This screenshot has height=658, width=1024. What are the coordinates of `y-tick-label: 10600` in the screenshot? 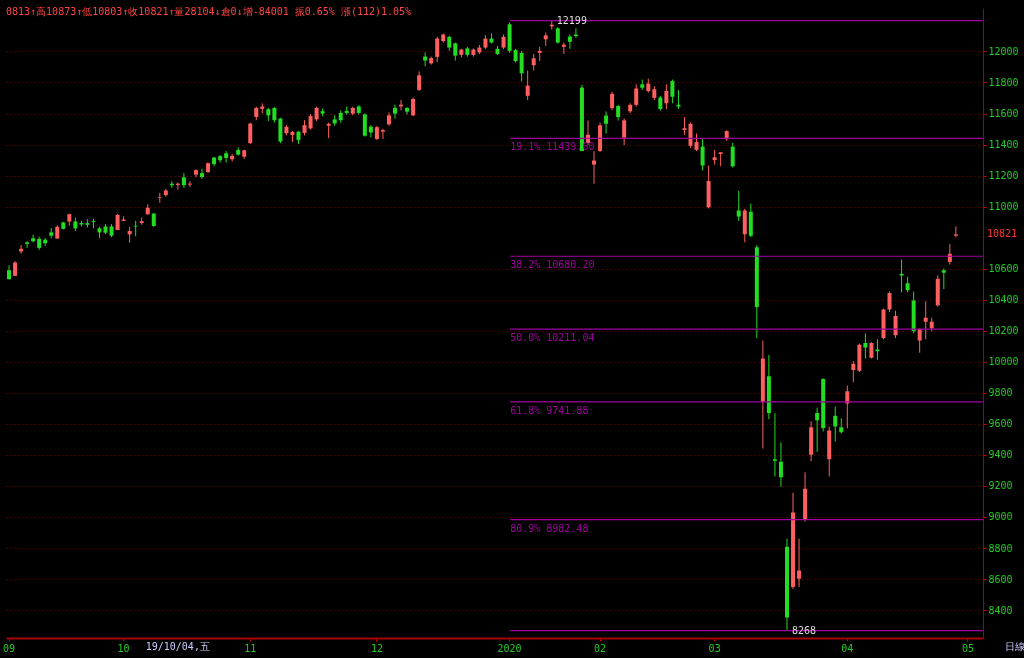 It's located at (1003, 269).